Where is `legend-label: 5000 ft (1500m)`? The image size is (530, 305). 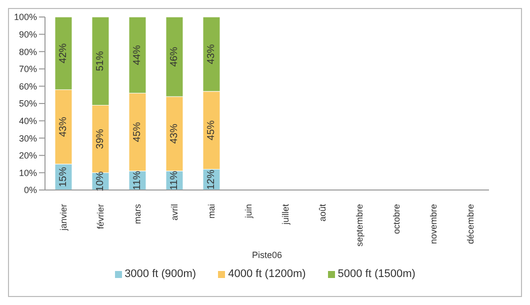
legend-label: 5000 ft (1500m) is located at coordinates (376, 274).